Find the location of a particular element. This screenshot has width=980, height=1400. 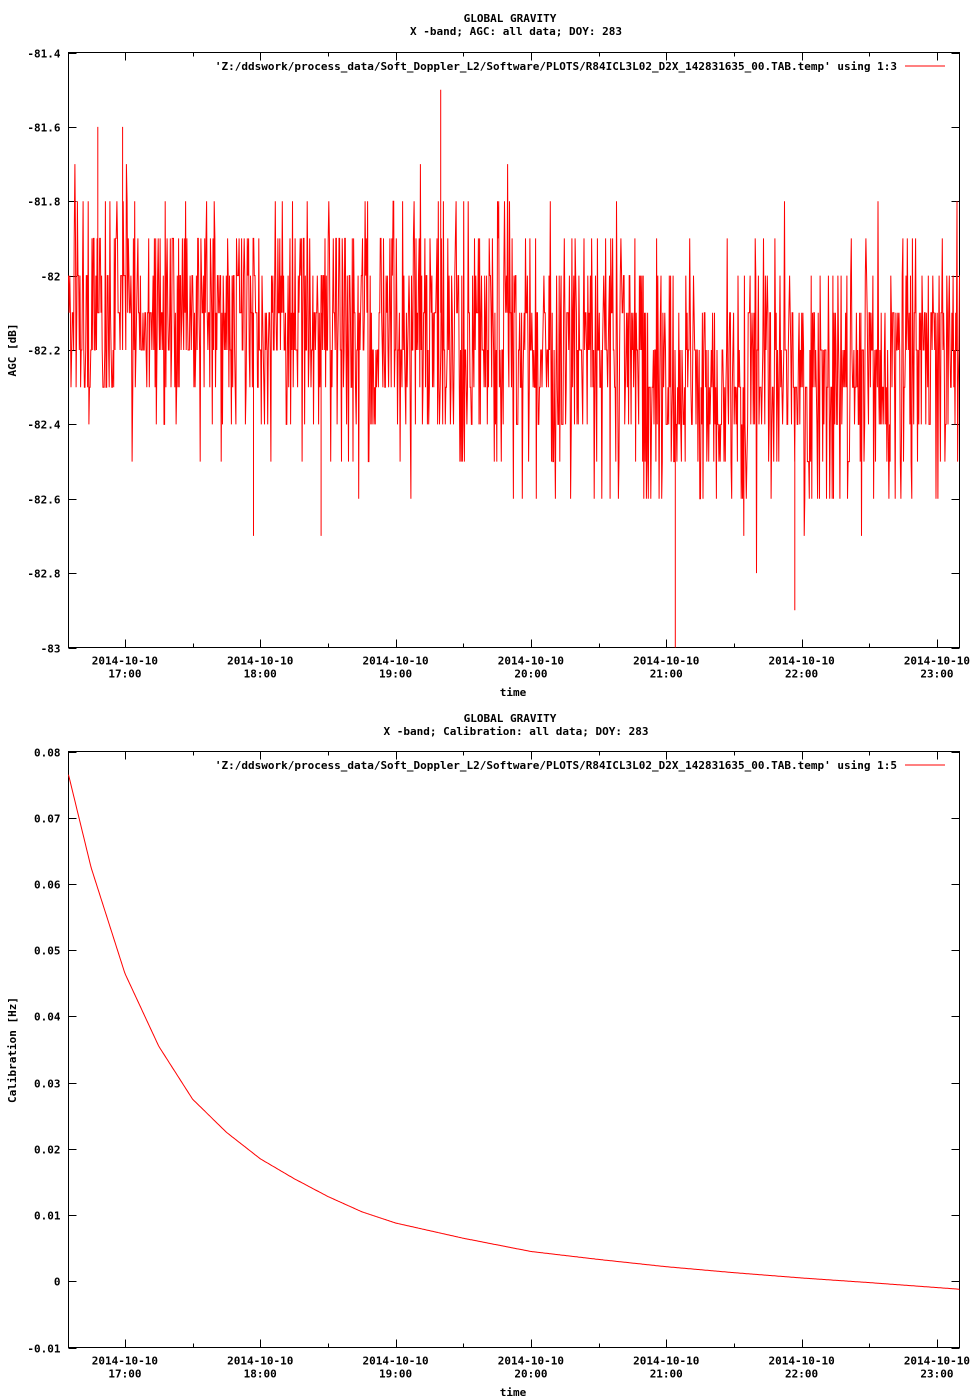

y-tick-label: -82 is located at coordinates (51, 277).